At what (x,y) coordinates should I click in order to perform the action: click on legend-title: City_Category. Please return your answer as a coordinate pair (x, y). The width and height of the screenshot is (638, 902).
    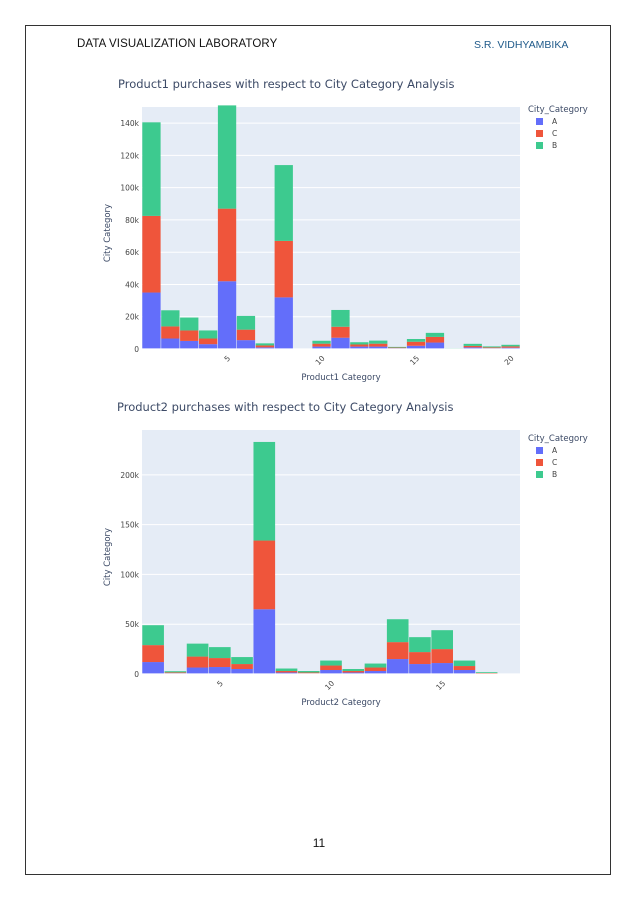
    Looking at the image, I should click on (558, 439).